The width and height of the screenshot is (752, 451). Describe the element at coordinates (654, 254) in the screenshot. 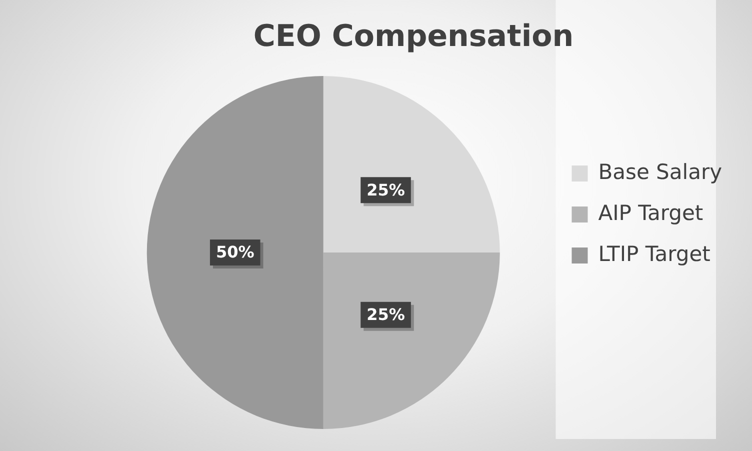

I see `legend-label: LTIP Target` at that location.